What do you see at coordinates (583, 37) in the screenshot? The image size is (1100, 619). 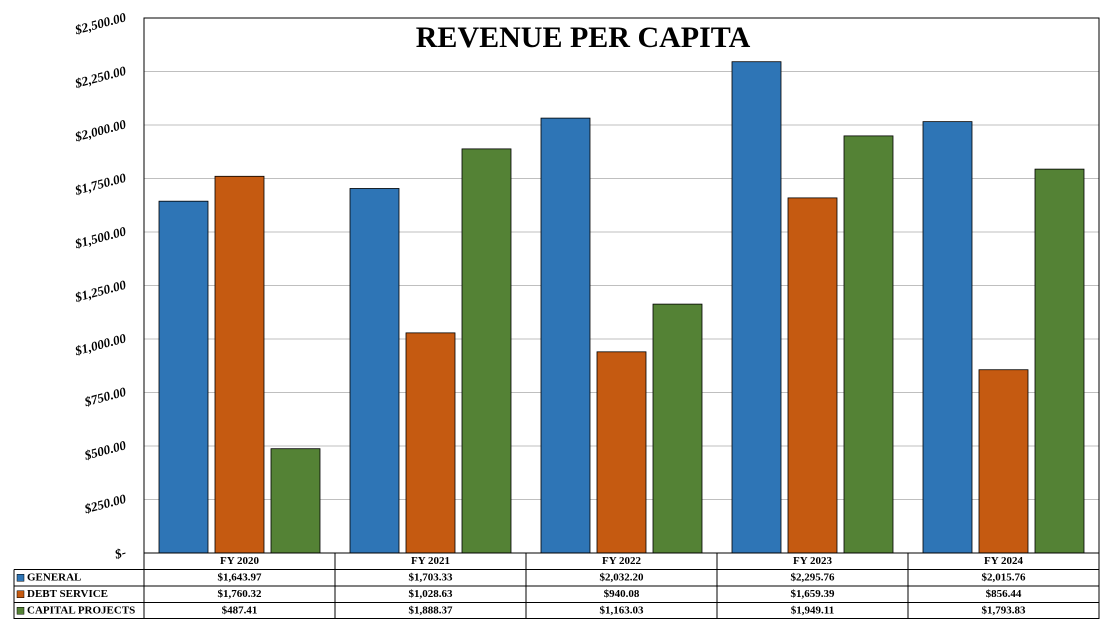 I see `chart-title: REVENUE PER CAPITA` at bounding box center [583, 37].